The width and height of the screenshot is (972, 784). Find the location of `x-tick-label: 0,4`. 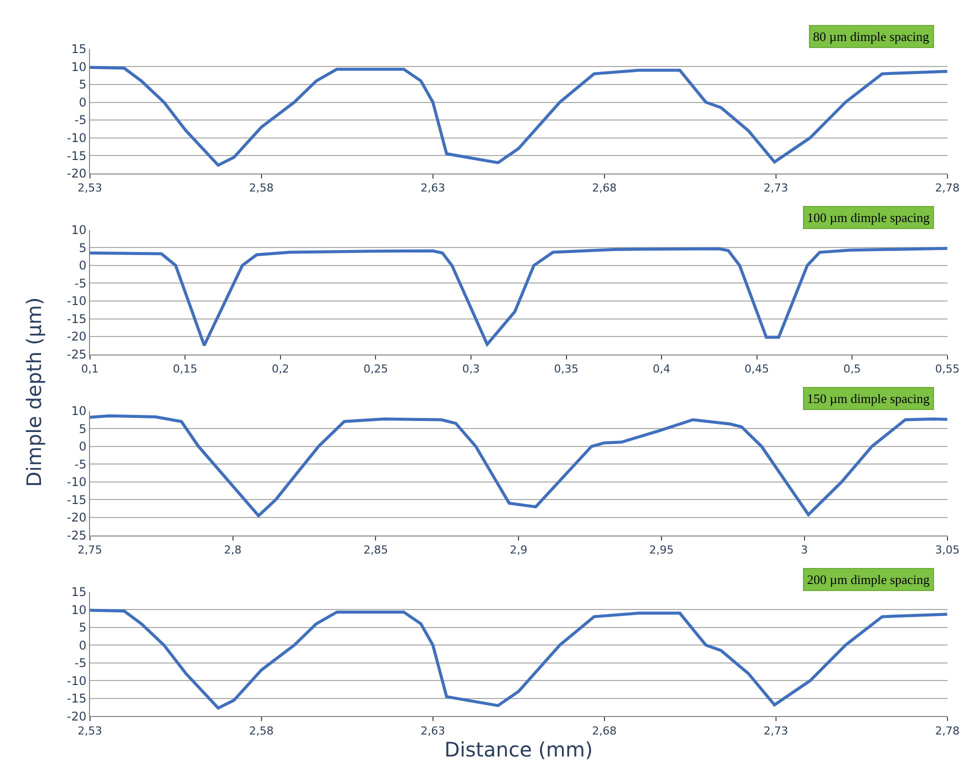

x-tick-label: 0,4 is located at coordinates (661, 369).